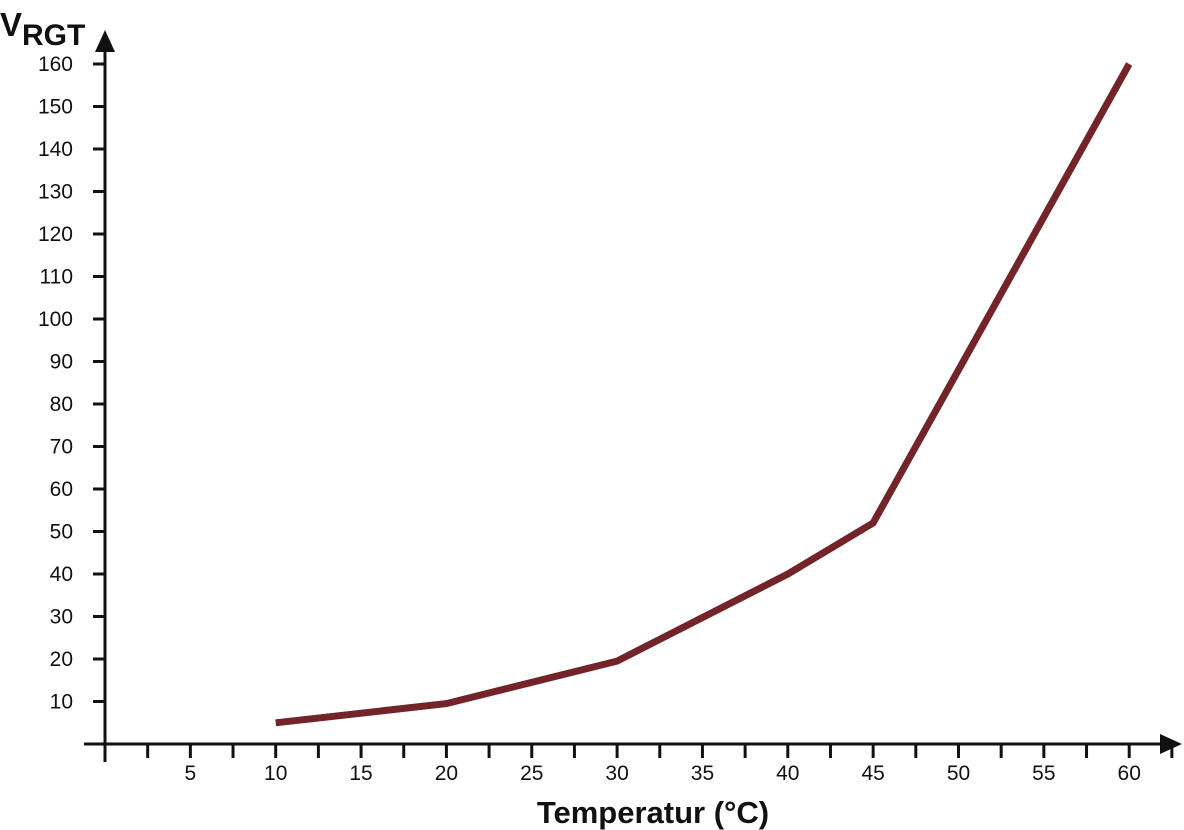 The width and height of the screenshot is (1184, 830). Describe the element at coordinates (787, 773) in the screenshot. I see `x-tick-label: 40` at that location.